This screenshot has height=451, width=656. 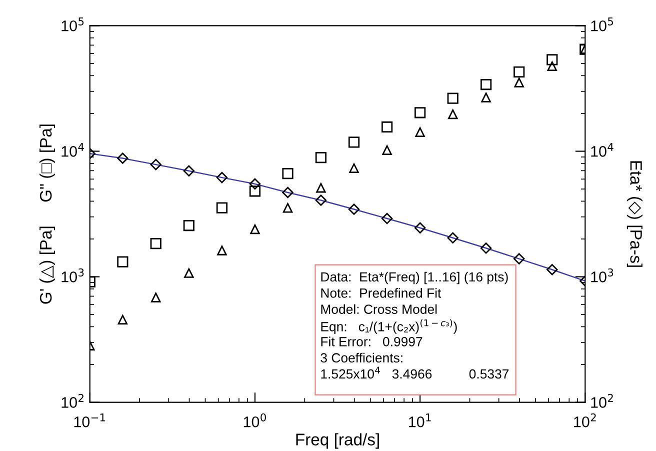 I want to click on text: 10$^{3}$, so click(x=602, y=275).